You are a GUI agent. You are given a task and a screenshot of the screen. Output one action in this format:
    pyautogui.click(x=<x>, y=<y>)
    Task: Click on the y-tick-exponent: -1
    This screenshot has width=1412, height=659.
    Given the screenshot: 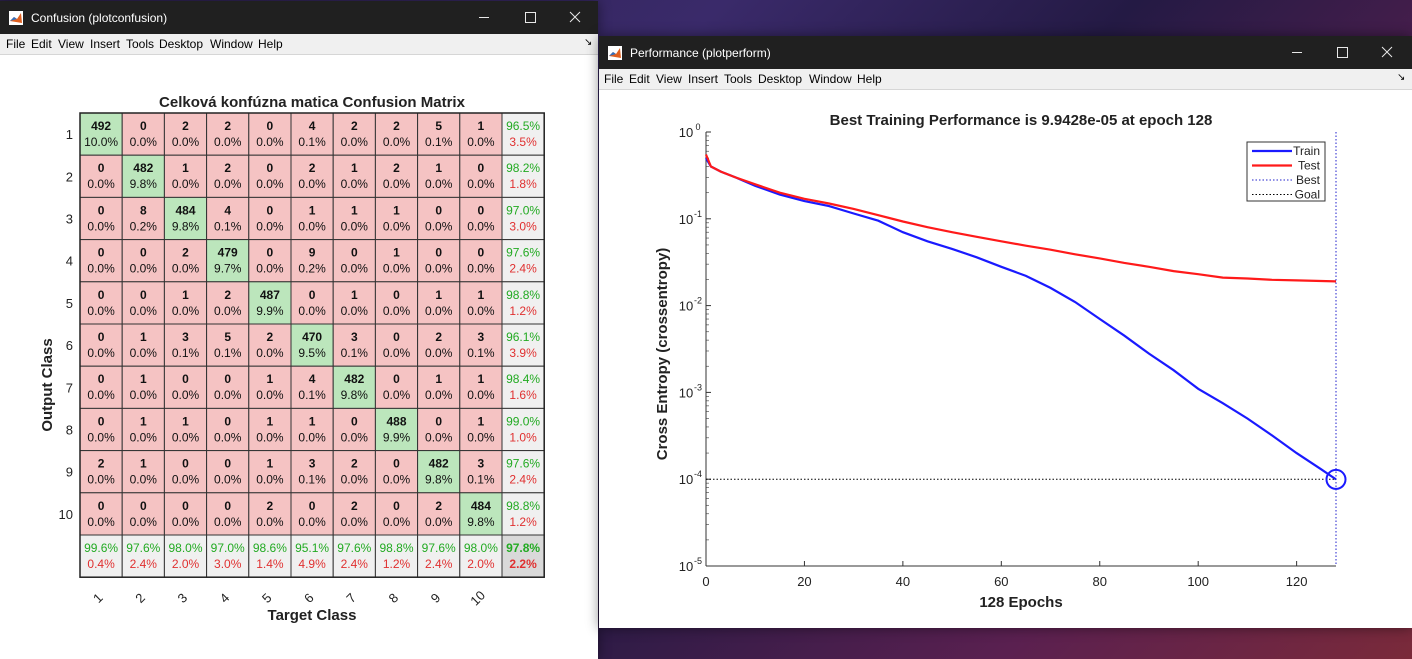 What is the action you would take?
    pyautogui.click(x=698, y=214)
    